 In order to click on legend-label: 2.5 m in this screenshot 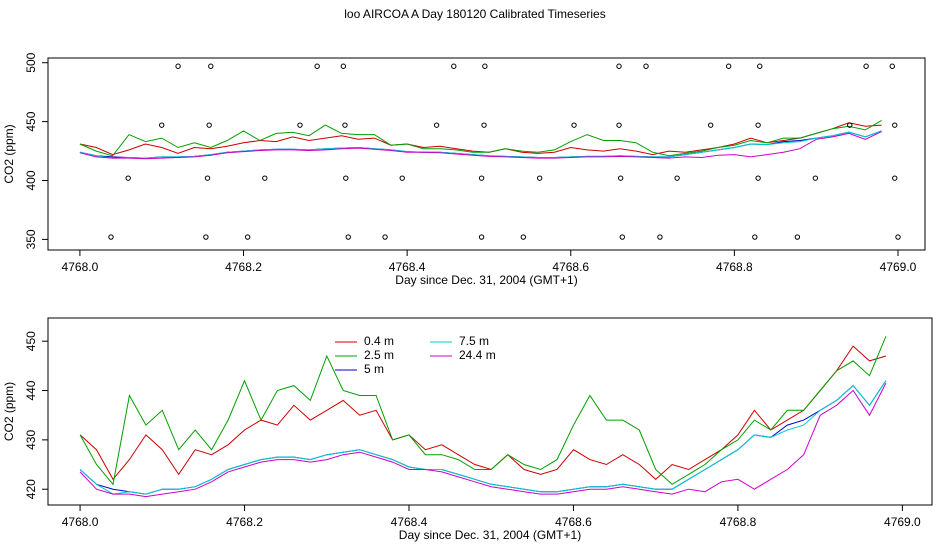, I will do `click(379, 355)`.